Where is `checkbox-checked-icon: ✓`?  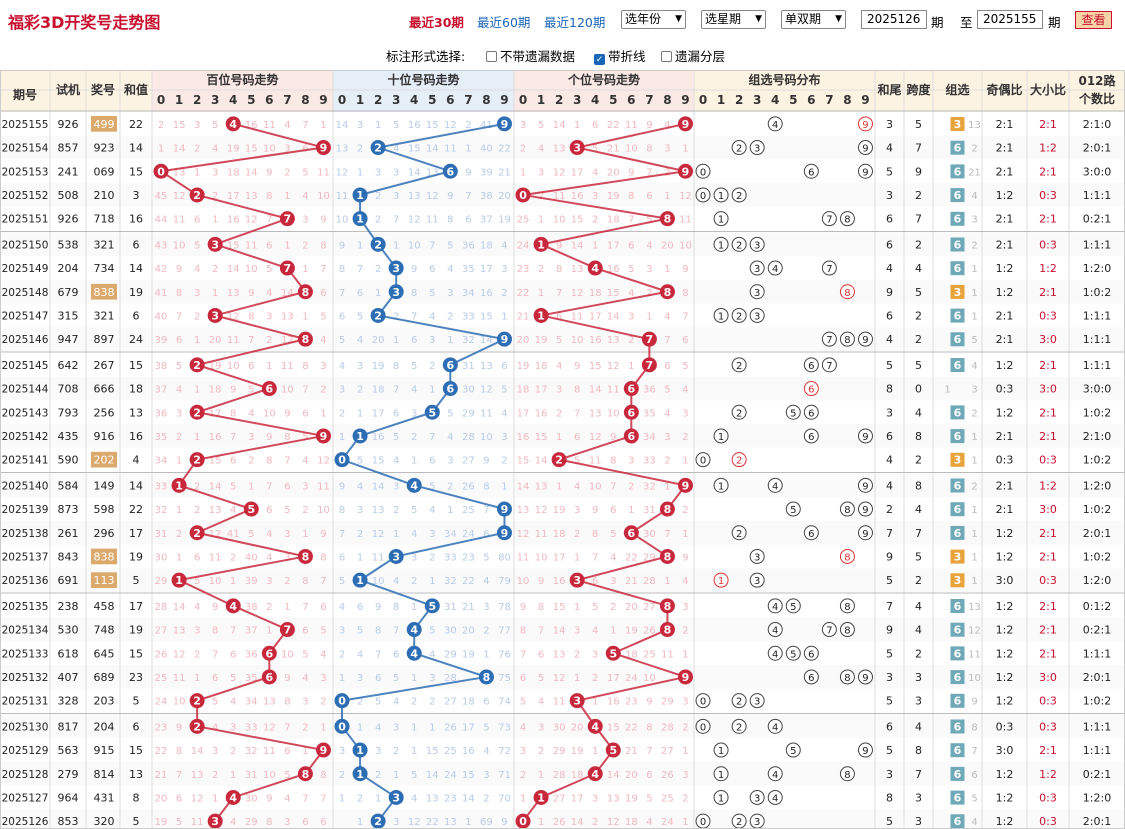
checkbox-checked-icon: ✓ is located at coordinates (599, 59).